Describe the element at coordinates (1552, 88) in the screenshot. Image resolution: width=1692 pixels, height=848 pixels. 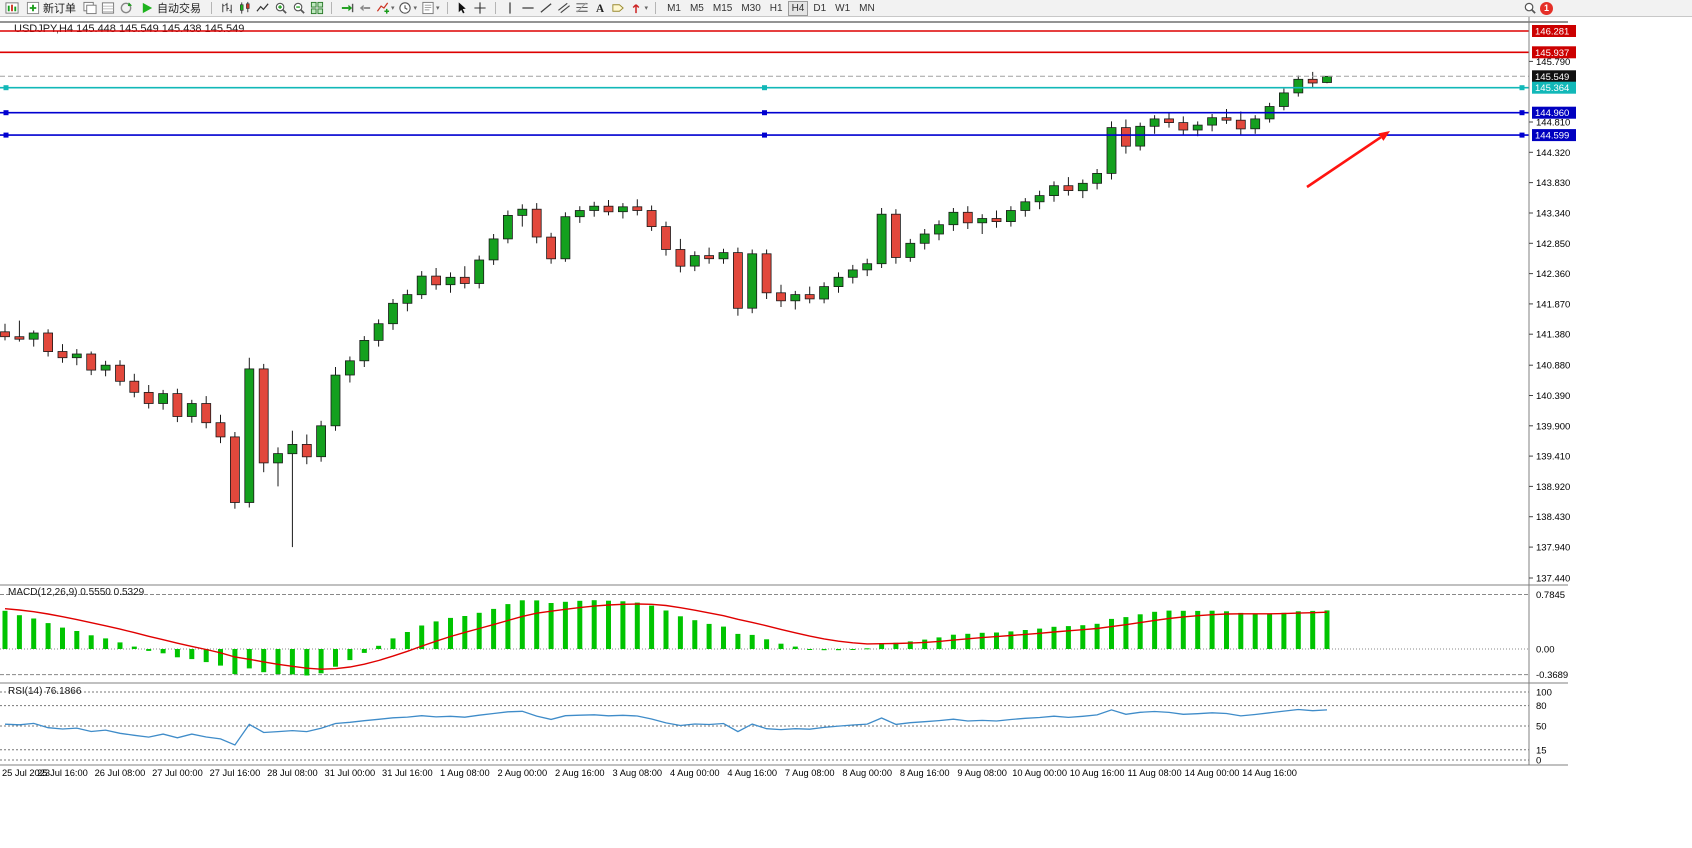
I see `svg-text: 145.364` at that location.